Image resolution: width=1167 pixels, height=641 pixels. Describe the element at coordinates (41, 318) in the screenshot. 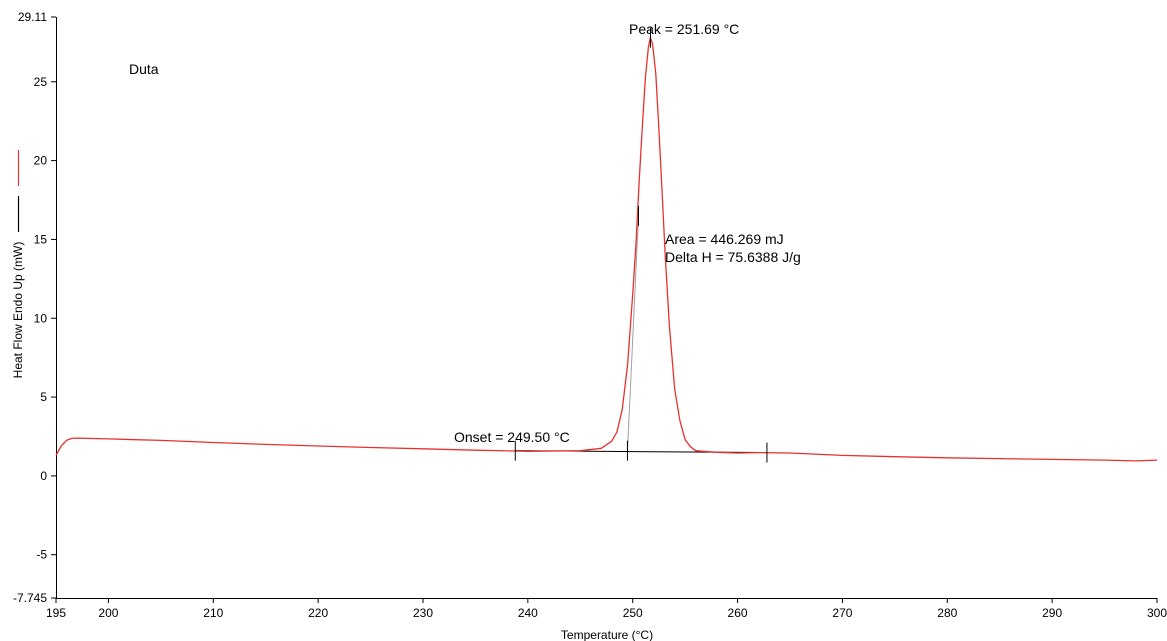

I see `y-tick-label: 10` at that location.